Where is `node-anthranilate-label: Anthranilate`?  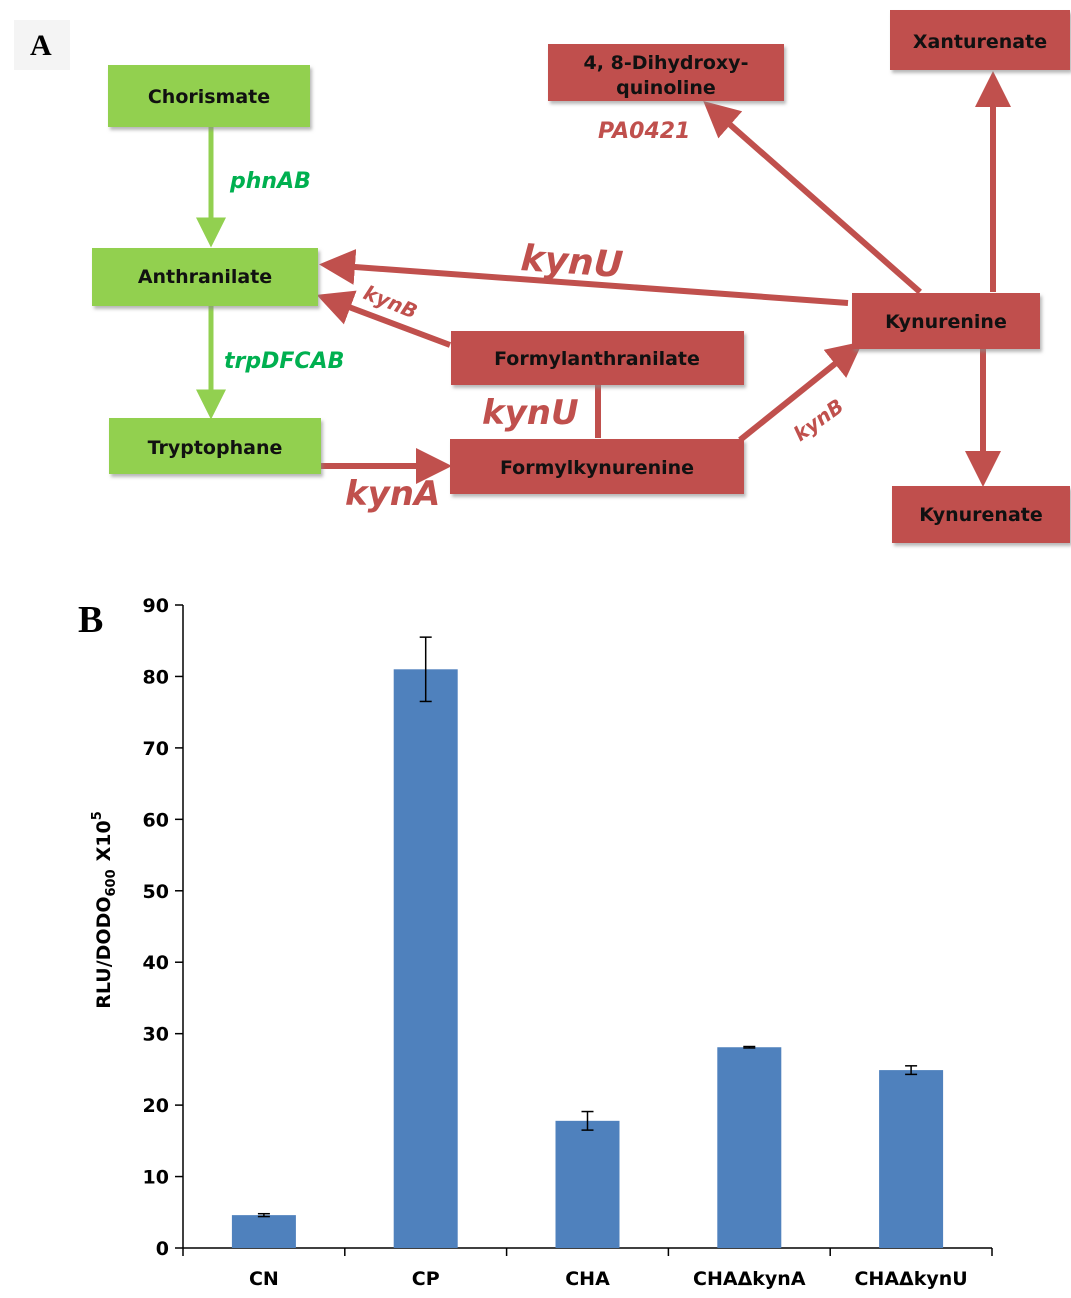 node-anthranilate-label: Anthranilate is located at coordinates (205, 277).